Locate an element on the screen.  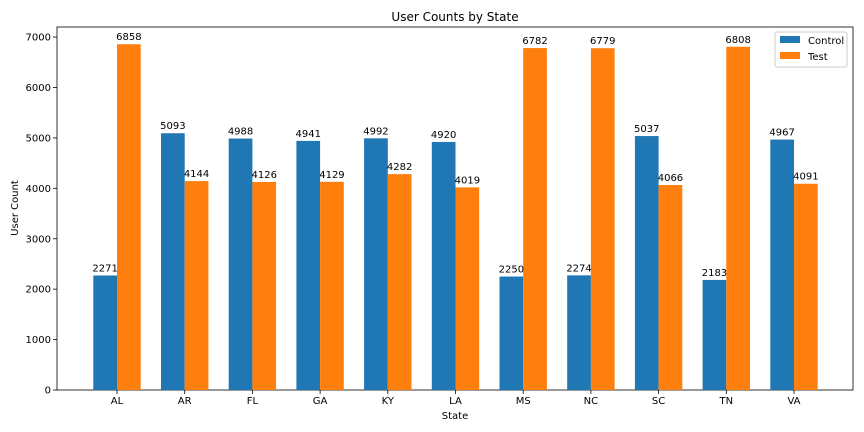
data-label-test-fl: 4126 is located at coordinates (264, 175).